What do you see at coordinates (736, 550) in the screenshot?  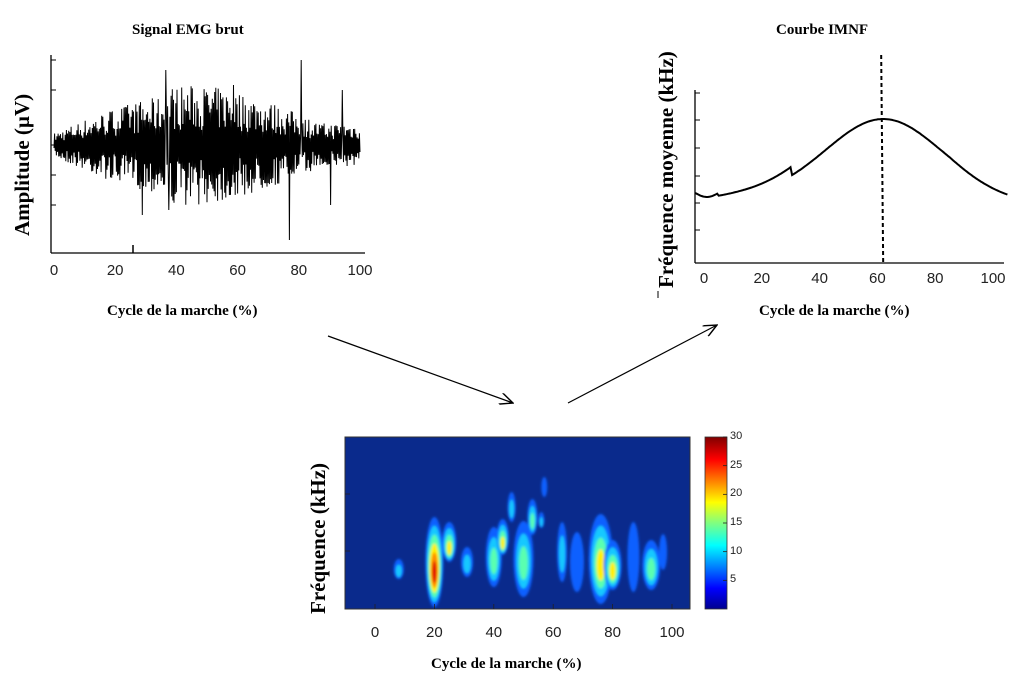 I see `colorbar-tick-label: 10` at bounding box center [736, 550].